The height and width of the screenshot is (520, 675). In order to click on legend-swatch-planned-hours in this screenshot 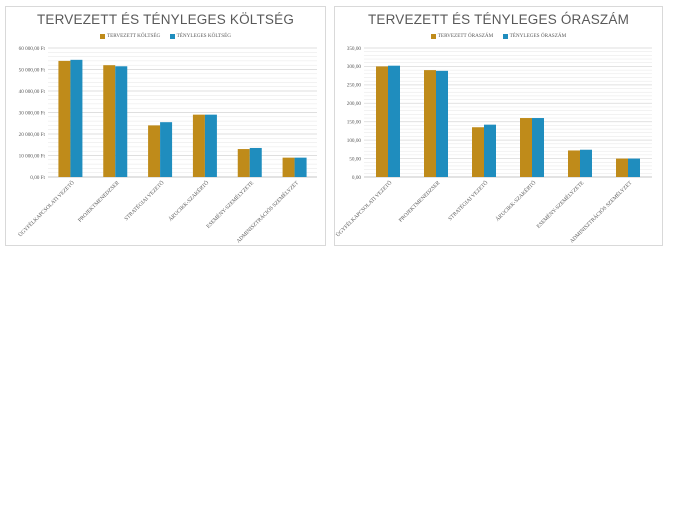, I will do `click(433, 36)`.